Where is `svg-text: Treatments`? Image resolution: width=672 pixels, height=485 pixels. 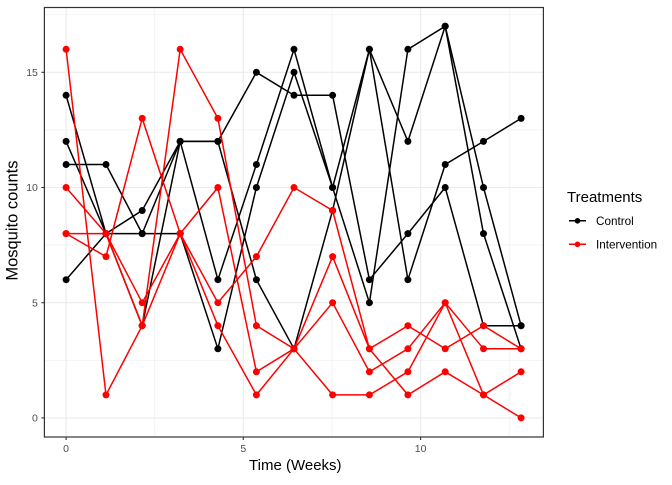
svg-text: Treatments is located at coordinates (604, 197).